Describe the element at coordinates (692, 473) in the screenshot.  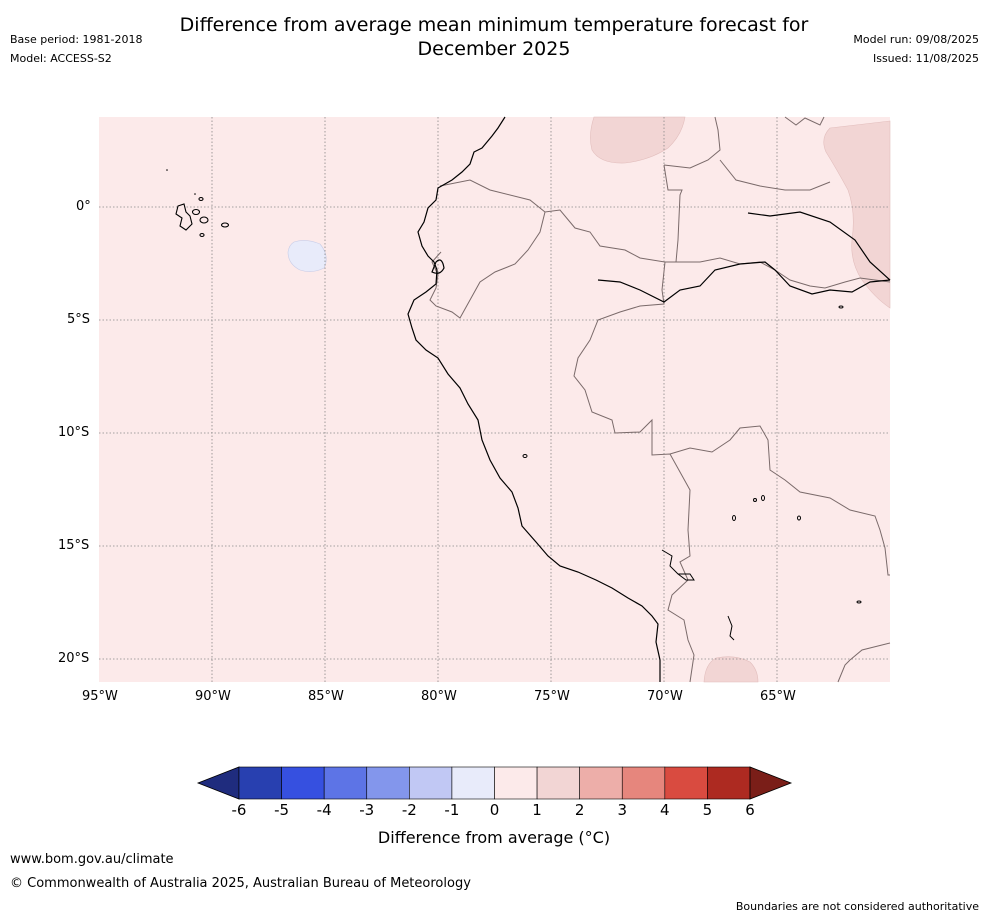
I see `lakes-and-islands` at that location.